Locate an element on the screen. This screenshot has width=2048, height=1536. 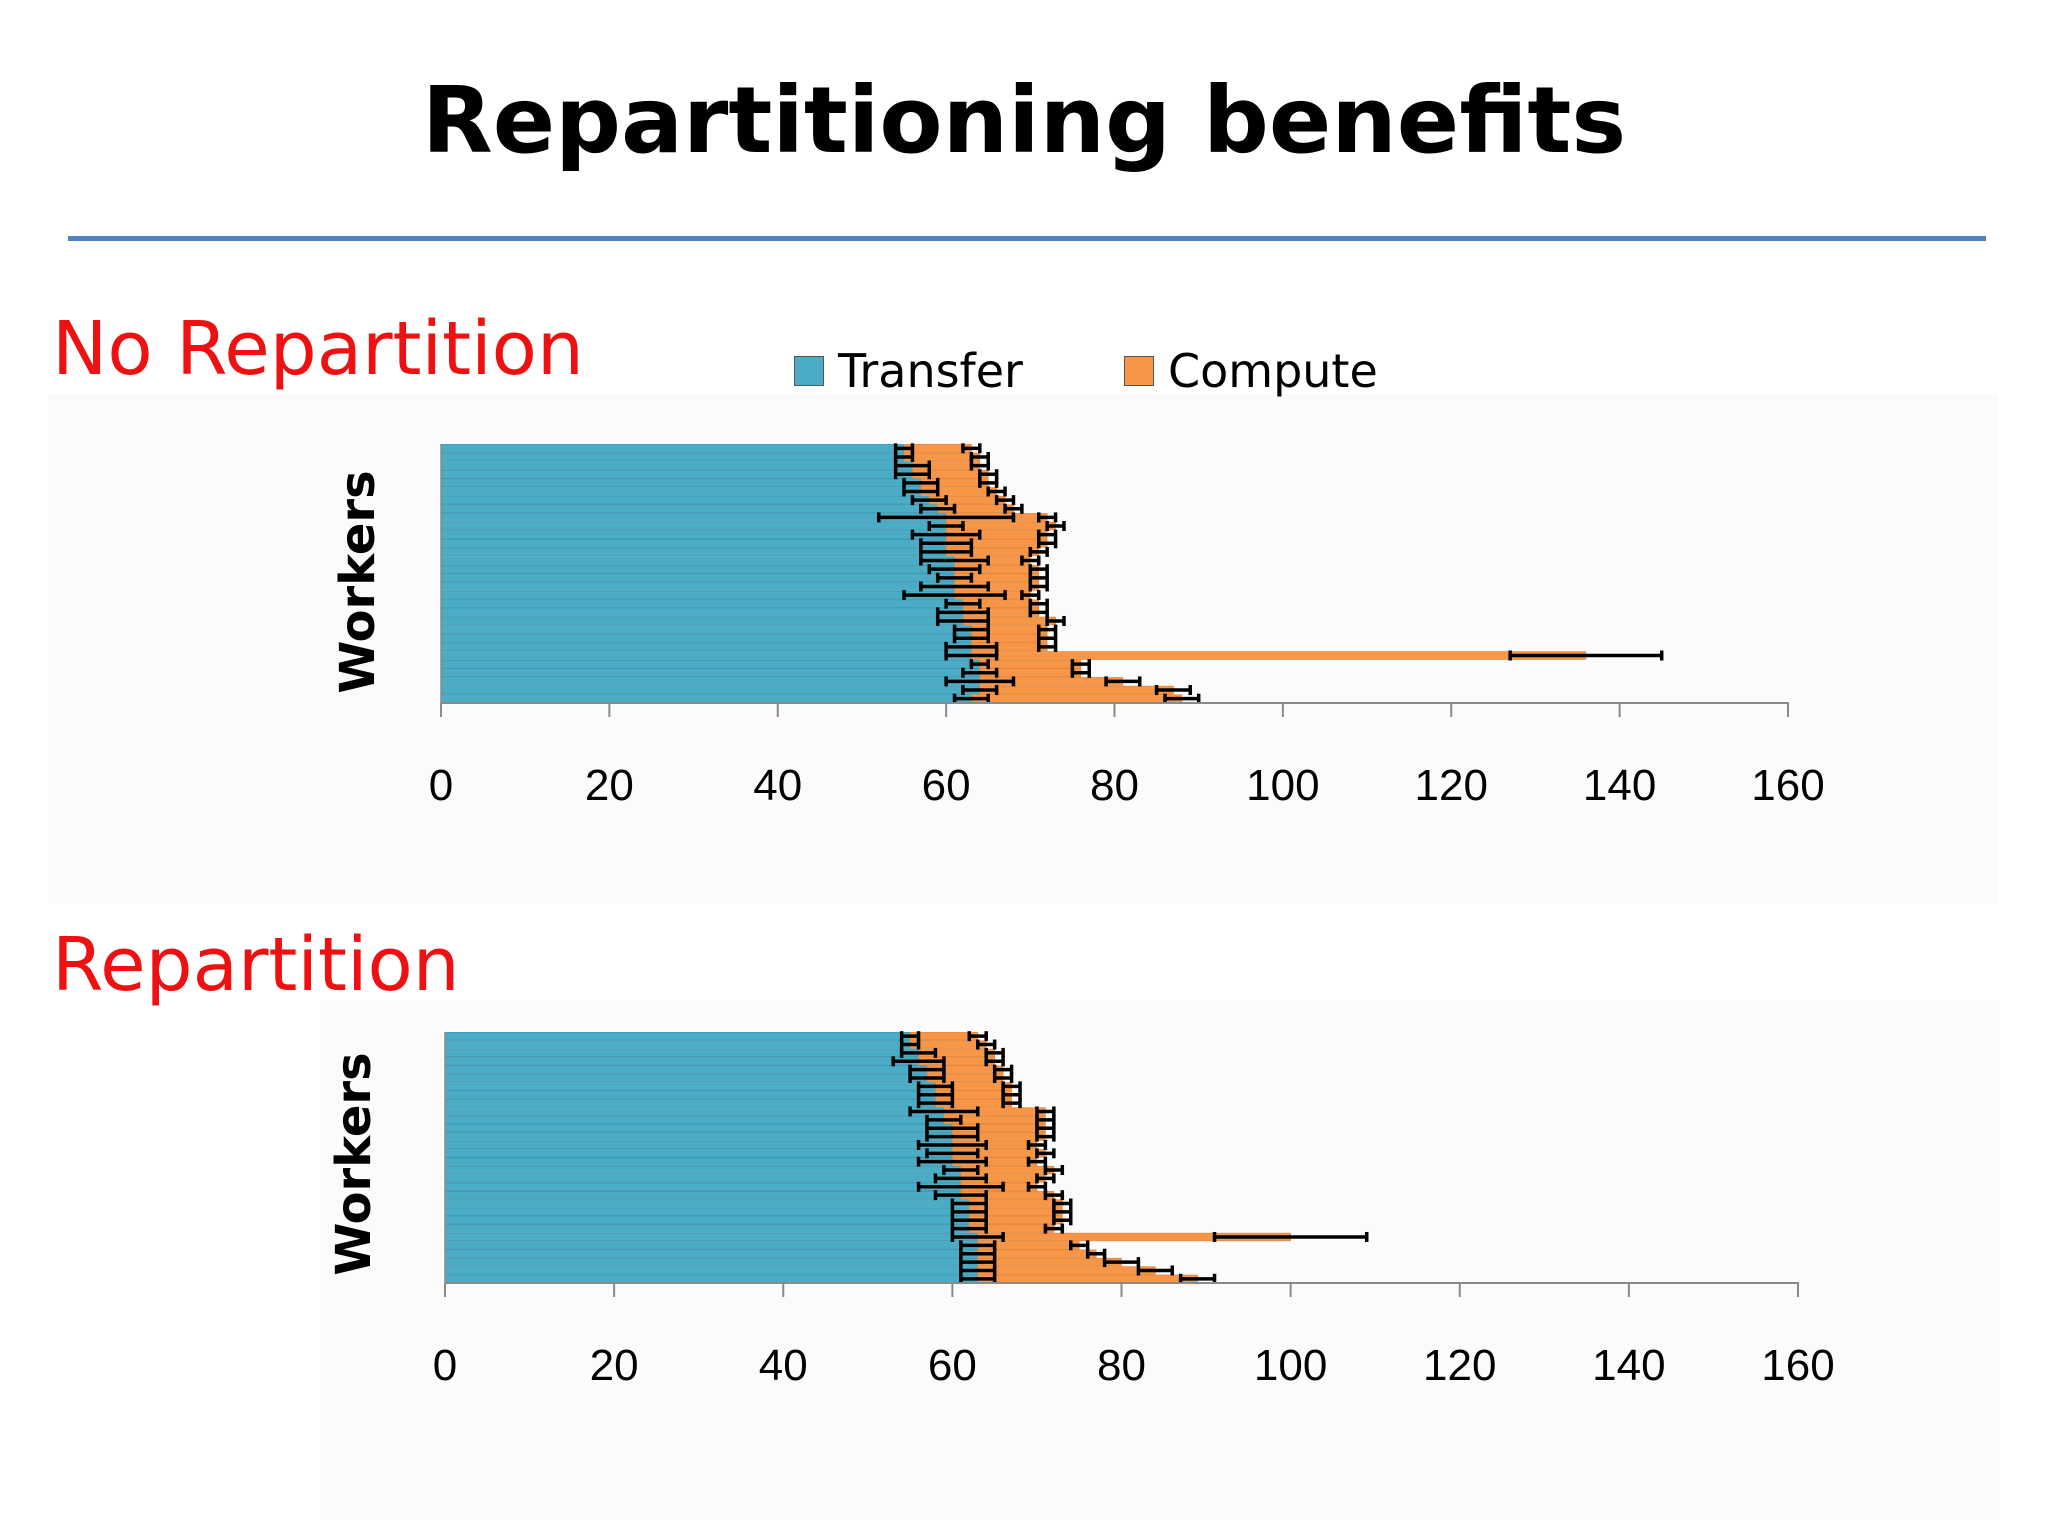
x-tick-label-top-2: 40 is located at coordinates (777, 785).